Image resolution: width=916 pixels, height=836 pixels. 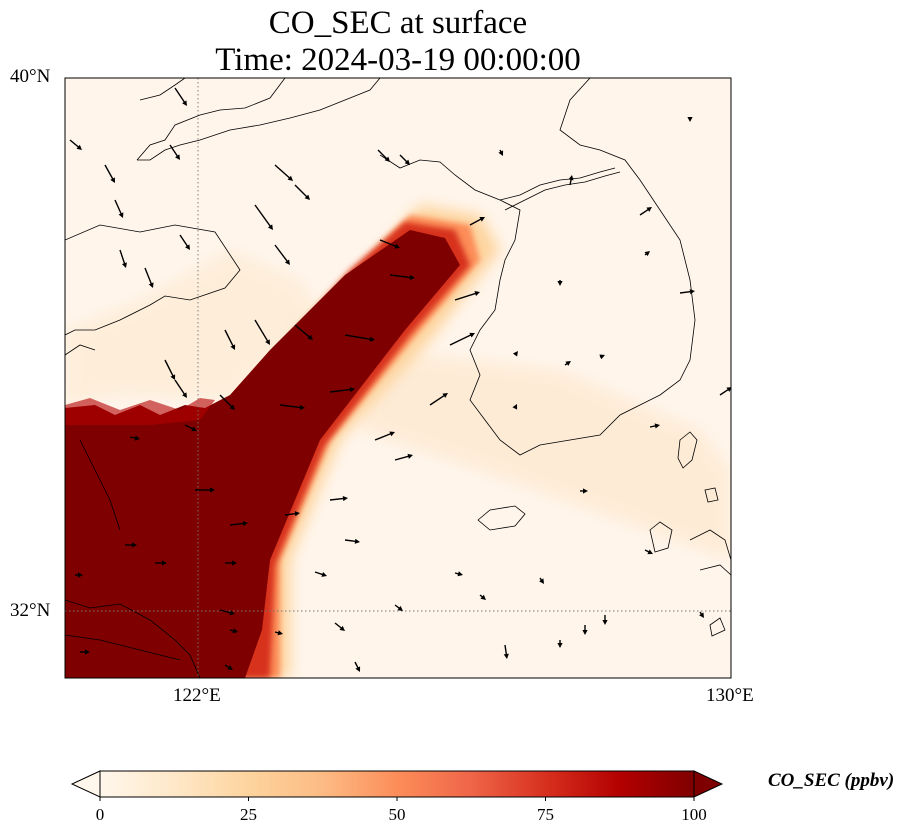 I want to click on coast-island-b, so click(x=661, y=537).